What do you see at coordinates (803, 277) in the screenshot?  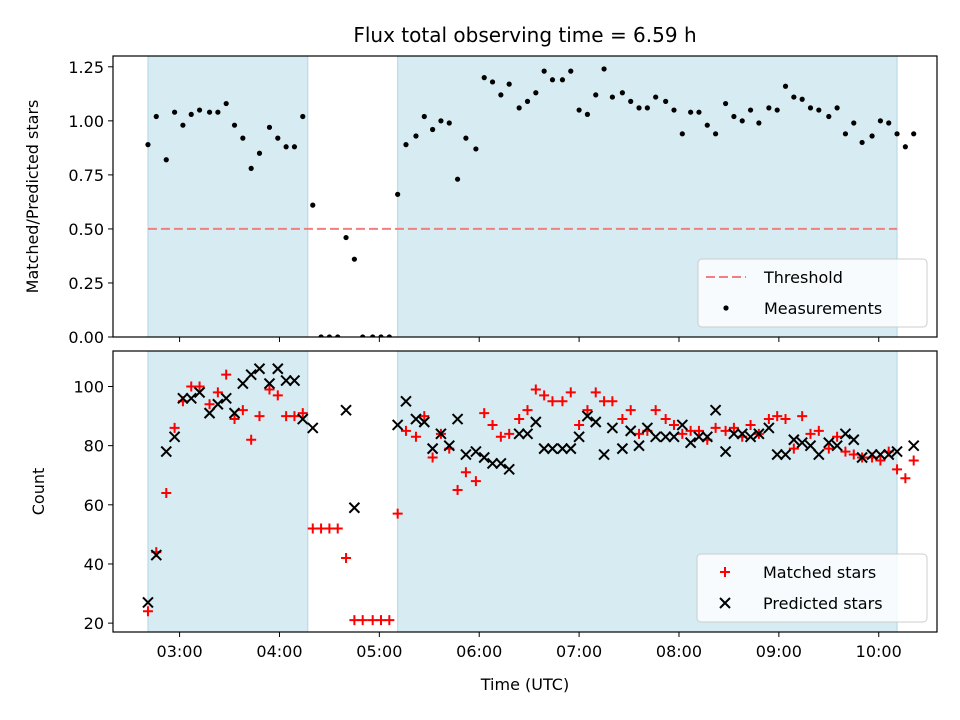 I see `legend-threshold-label: Threshold` at bounding box center [803, 277].